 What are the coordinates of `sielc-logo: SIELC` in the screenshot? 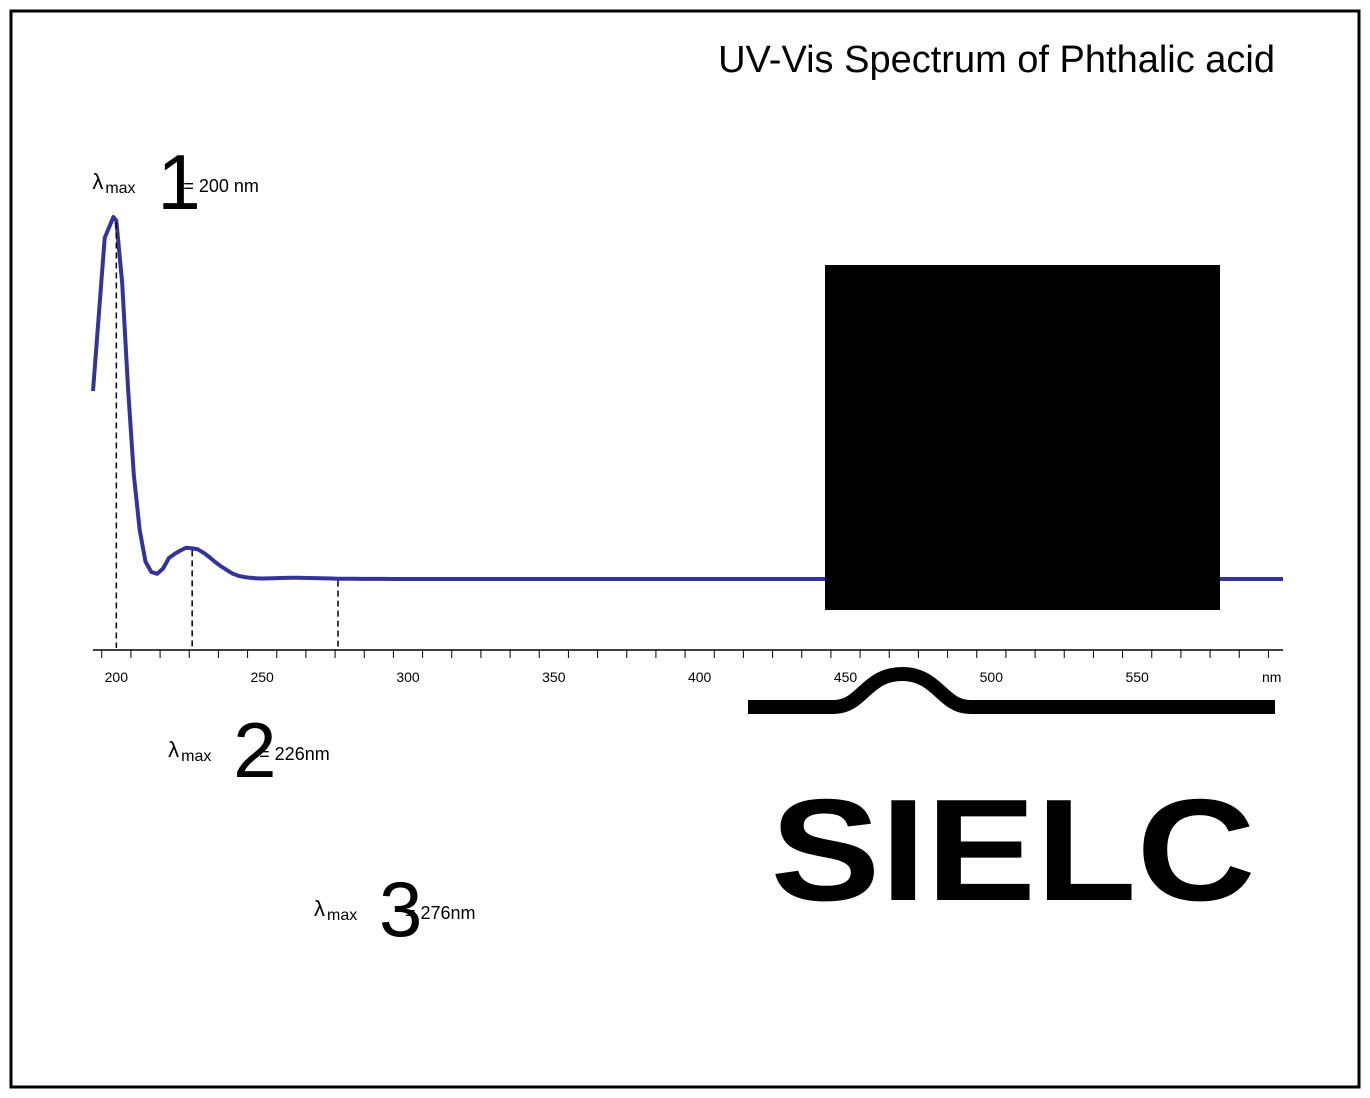 It's located at (1011, 802).